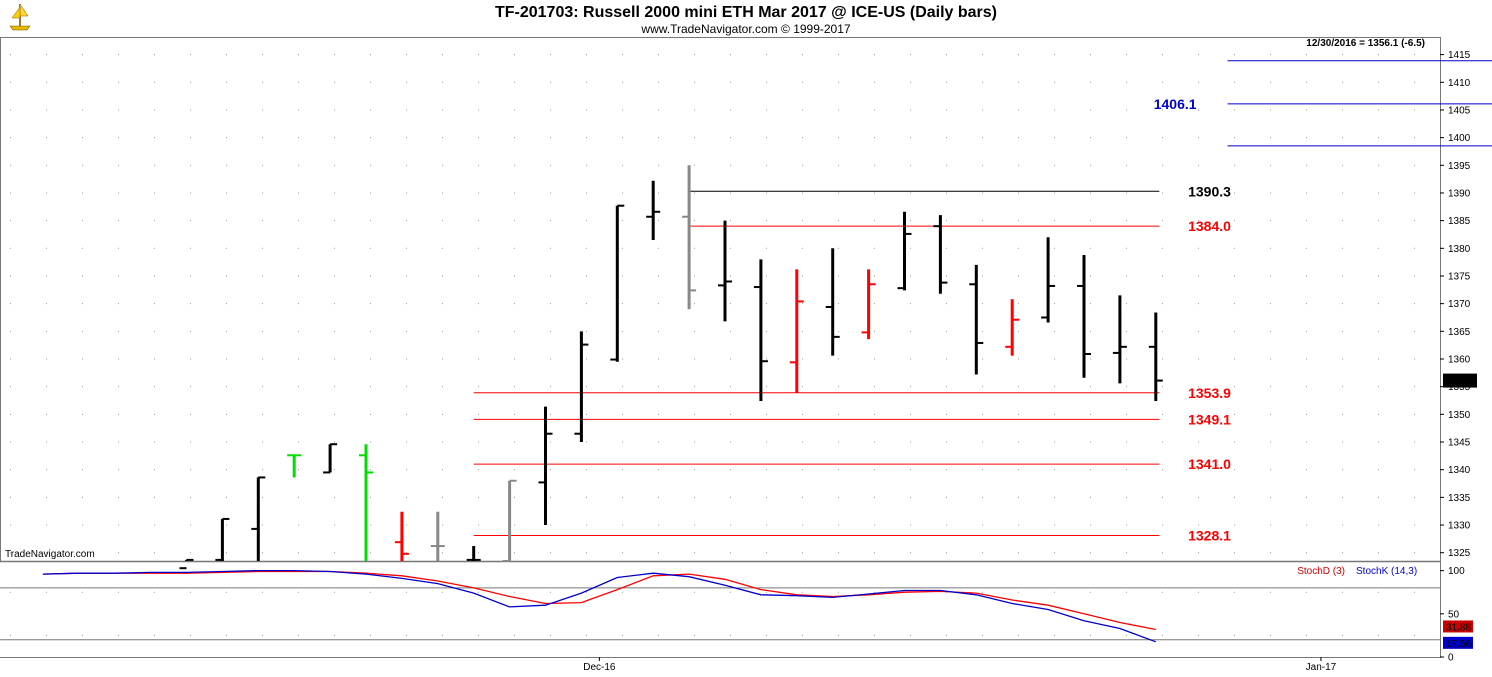 Image resolution: width=1492 pixels, height=677 pixels. Describe the element at coordinates (1459, 166) in the screenshot. I see `y-tick-label: 1395` at that location.